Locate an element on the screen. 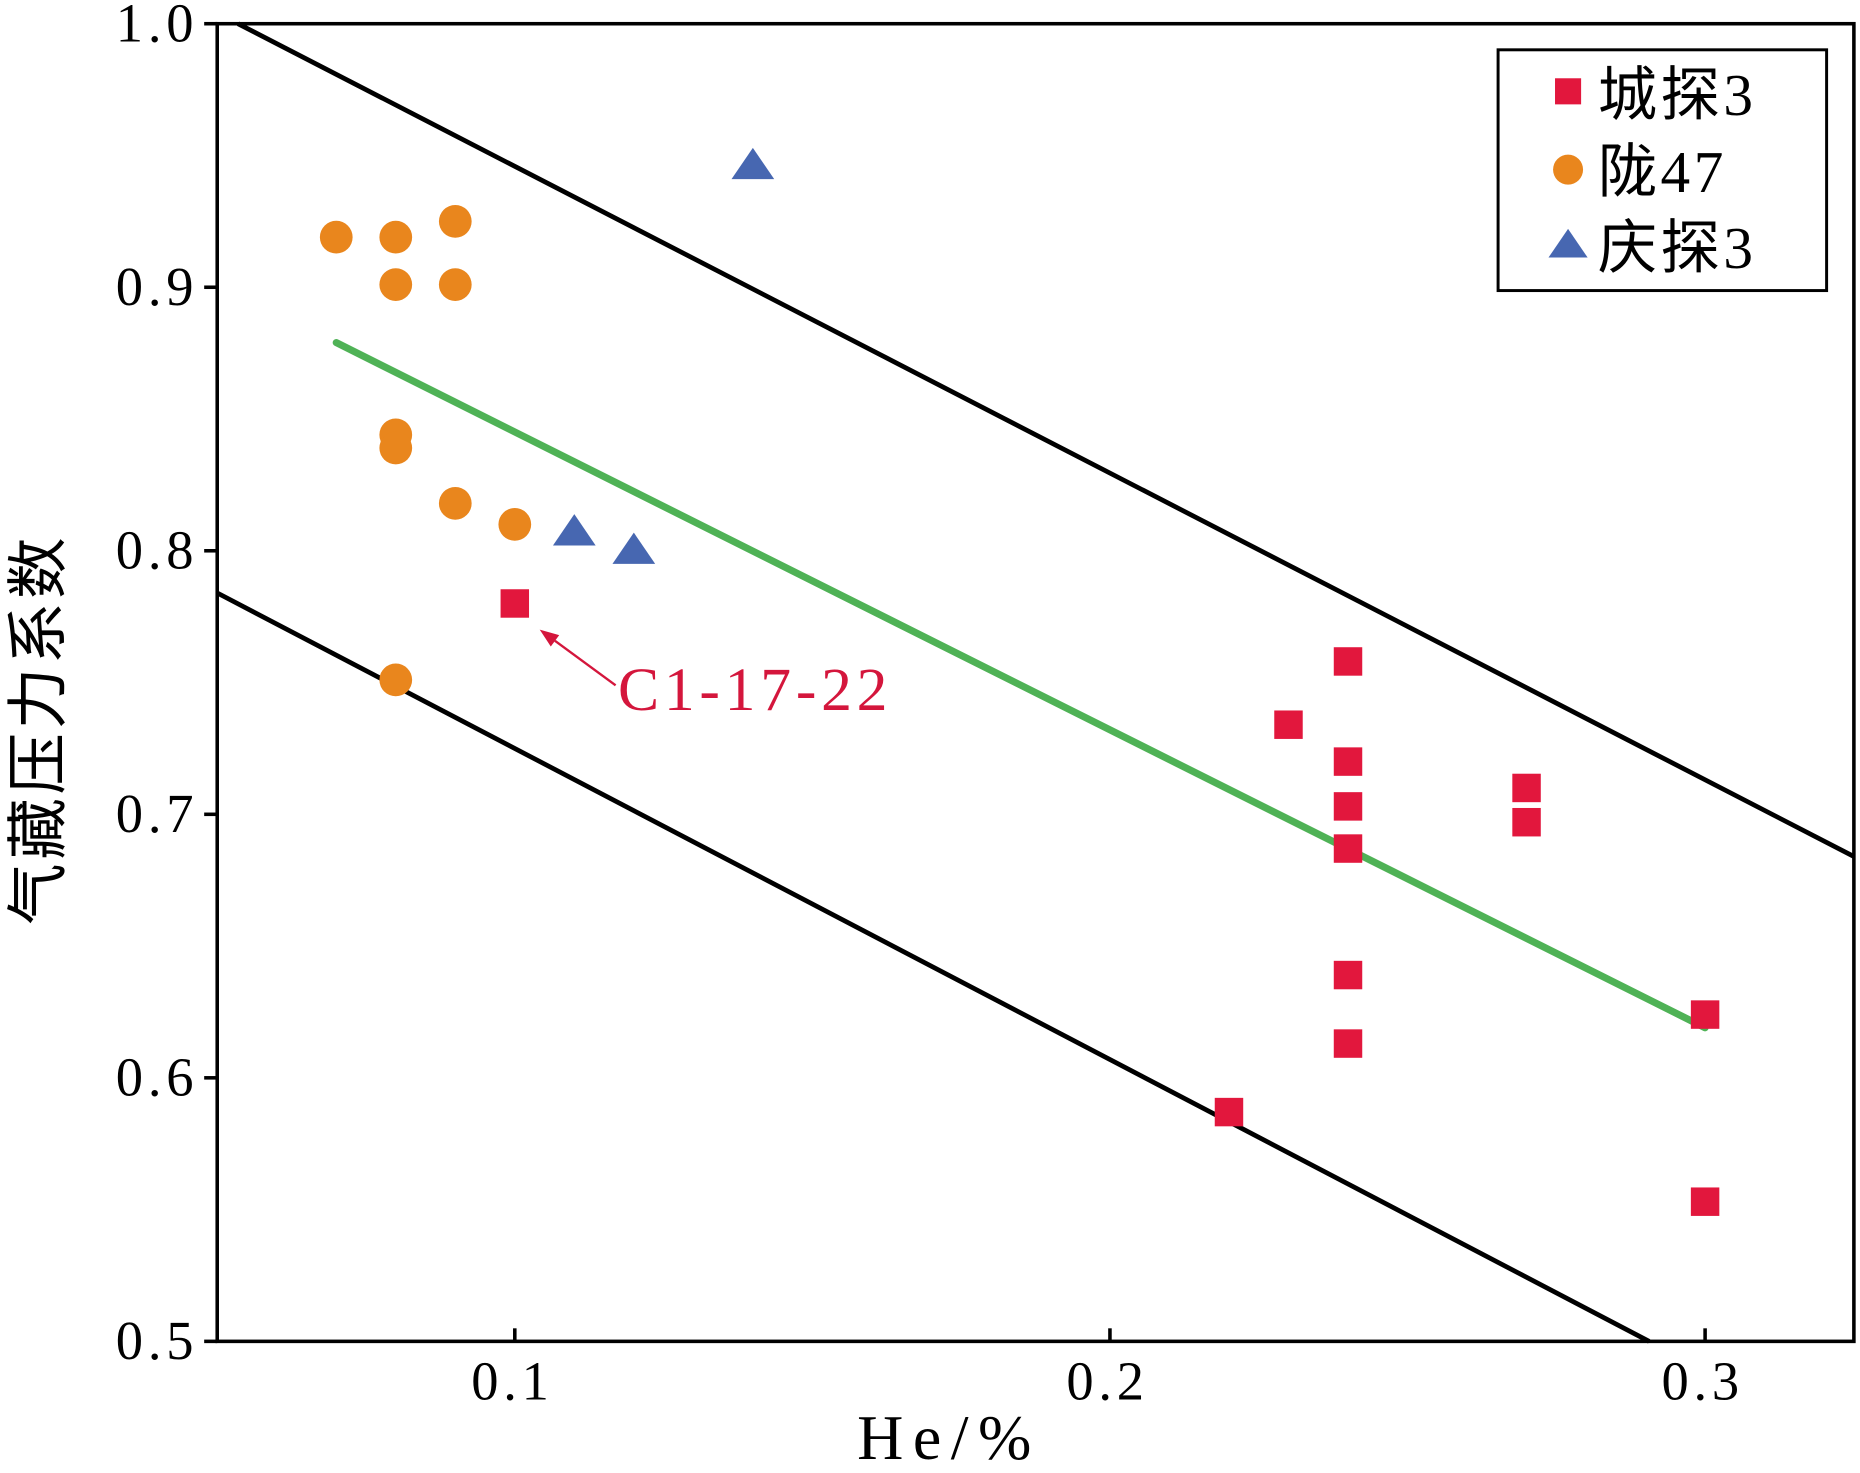  legend-label-long47: 陇47 is located at coordinates (1662, 172).